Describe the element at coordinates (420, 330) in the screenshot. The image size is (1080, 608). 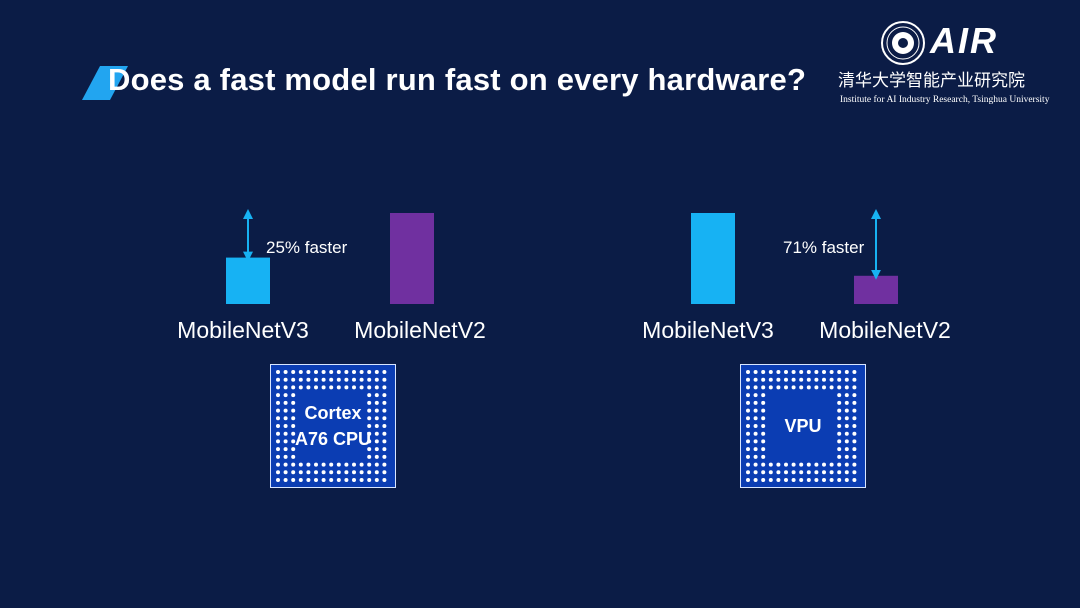
I see `model-label: MobileNetV2` at that location.